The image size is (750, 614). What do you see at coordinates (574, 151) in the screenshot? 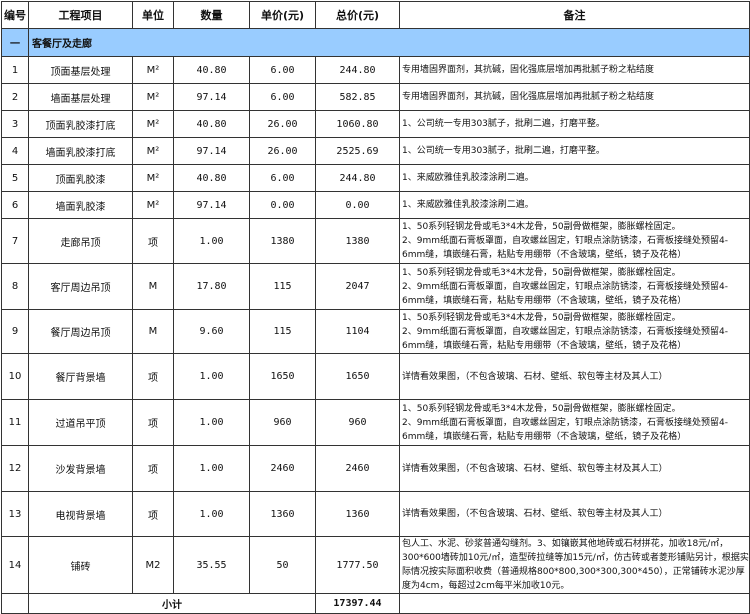
I see `row-note: 1、公司统一专用303腻子，批刷二遍，打磨平整。` at bounding box center [574, 151].